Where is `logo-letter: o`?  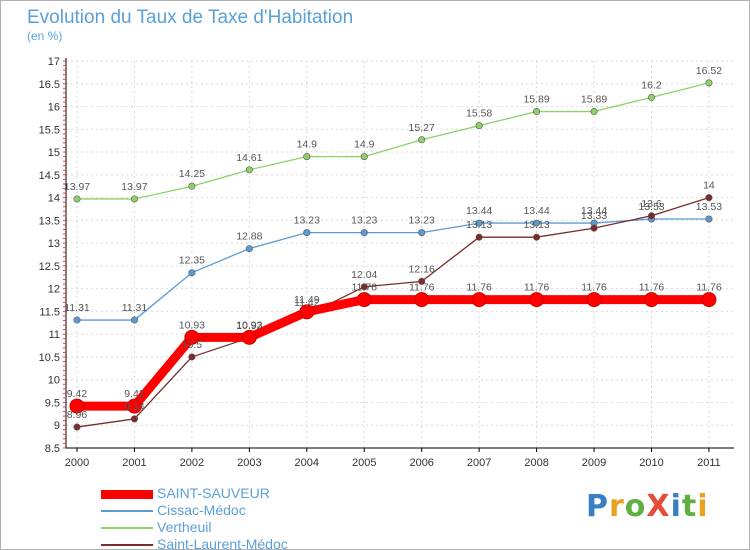
logo-letter: o is located at coordinates (635, 506).